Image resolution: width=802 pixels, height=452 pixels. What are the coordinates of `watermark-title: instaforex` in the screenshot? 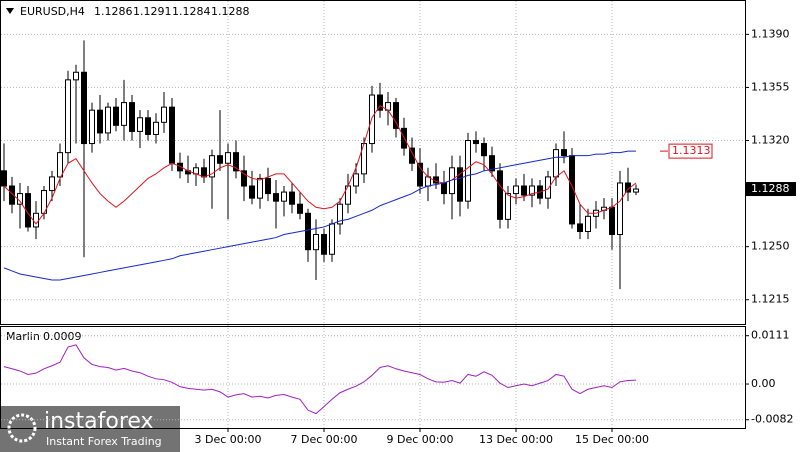 It's located at (99, 421).